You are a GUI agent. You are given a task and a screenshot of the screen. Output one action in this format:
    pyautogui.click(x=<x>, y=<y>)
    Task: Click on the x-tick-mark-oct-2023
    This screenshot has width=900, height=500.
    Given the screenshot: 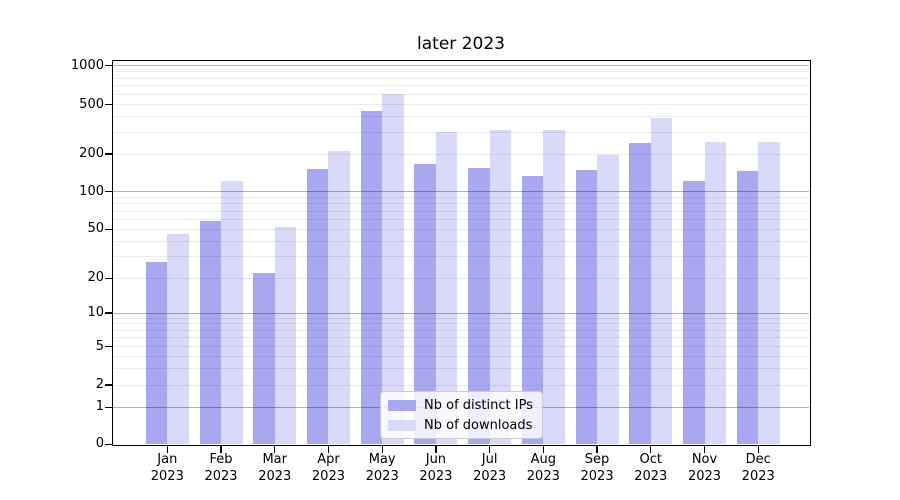 What is the action you would take?
    pyautogui.click(x=651, y=449)
    